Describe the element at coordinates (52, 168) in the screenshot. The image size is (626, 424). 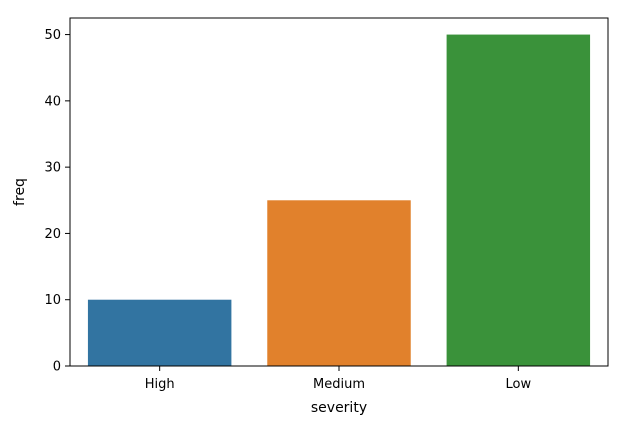
I see `y-tick-label: 30` at that location.